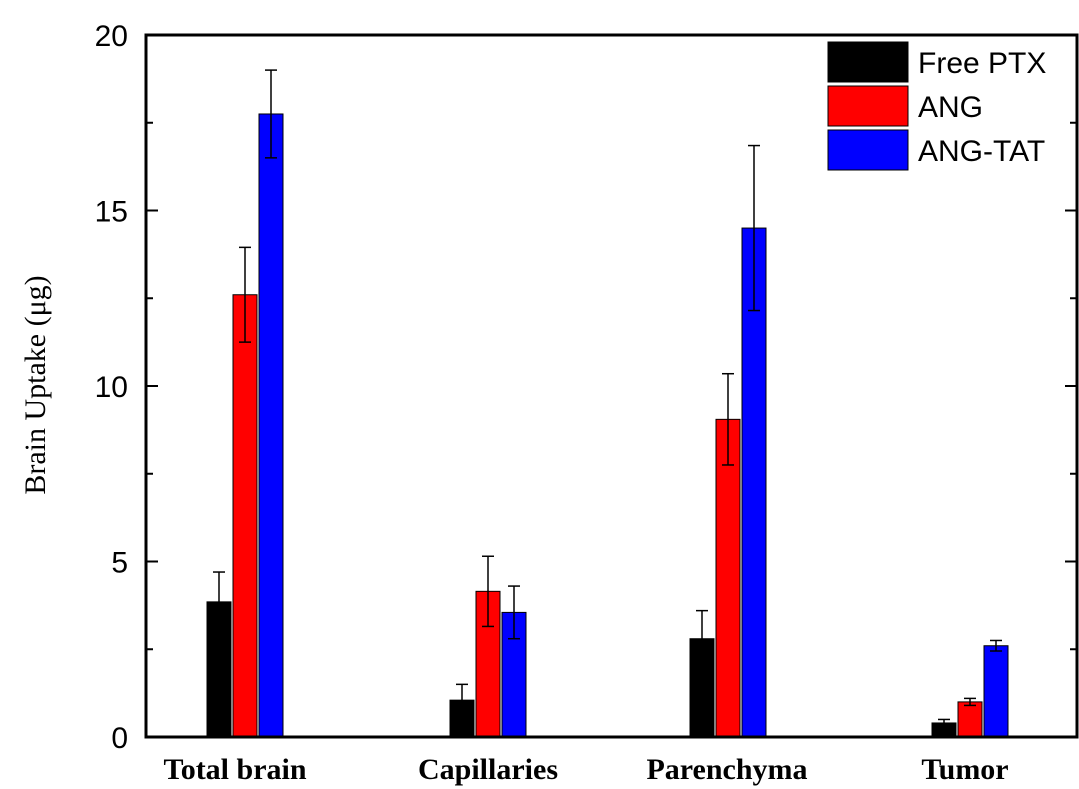 This screenshot has width=1079, height=789. What do you see at coordinates (964, 769) in the screenshot?
I see `category-label: Tumor` at bounding box center [964, 769].